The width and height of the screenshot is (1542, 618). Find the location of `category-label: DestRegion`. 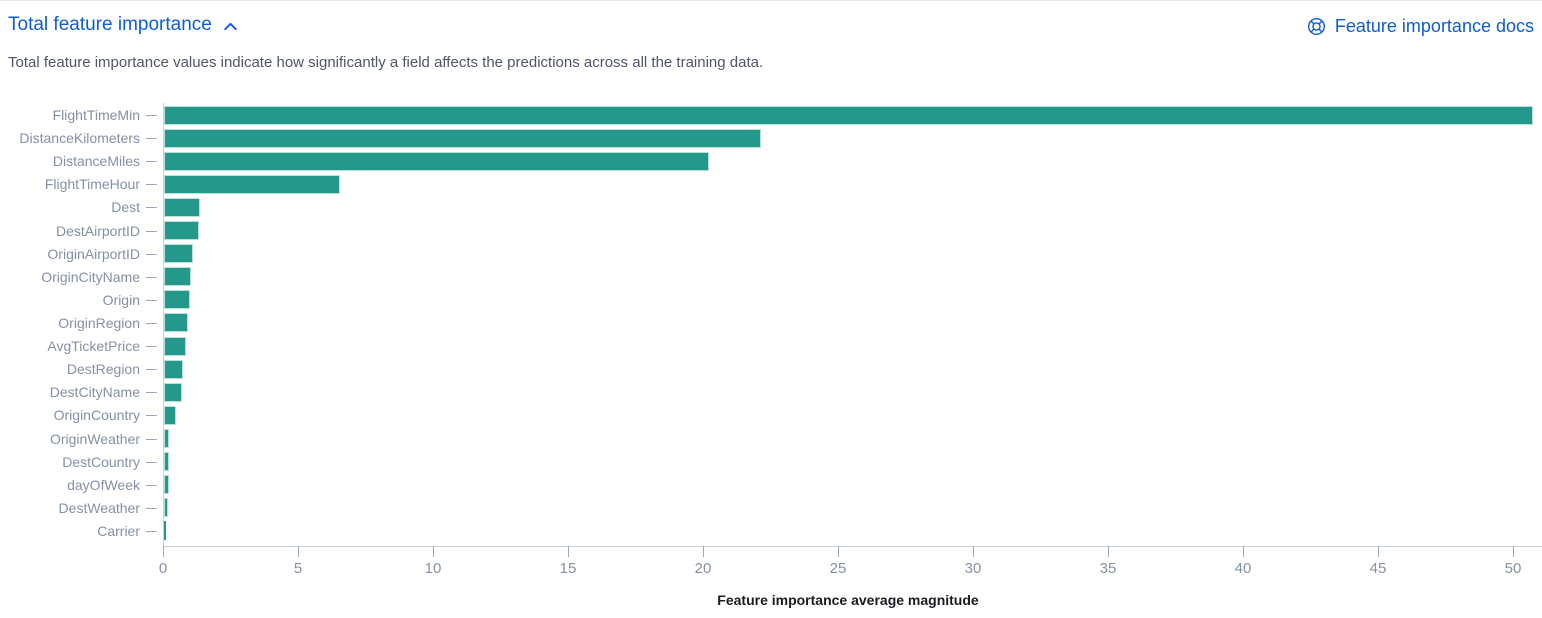

category-label: DestRegion is located at coordinates (103, 369).